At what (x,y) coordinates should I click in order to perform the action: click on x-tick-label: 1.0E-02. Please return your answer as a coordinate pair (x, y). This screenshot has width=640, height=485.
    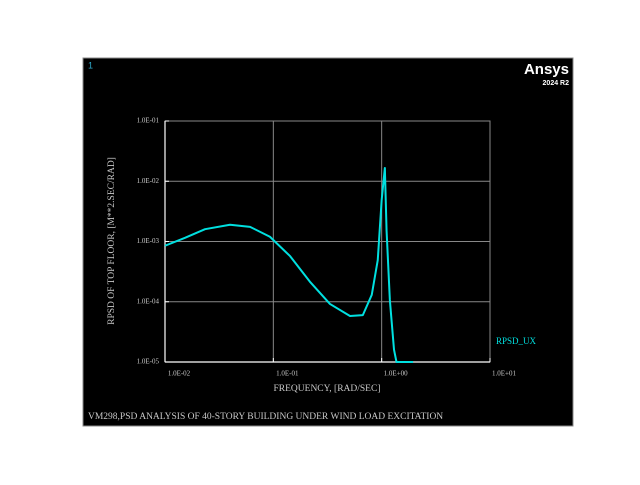
    Looking at the image, I should click on (179, 374).